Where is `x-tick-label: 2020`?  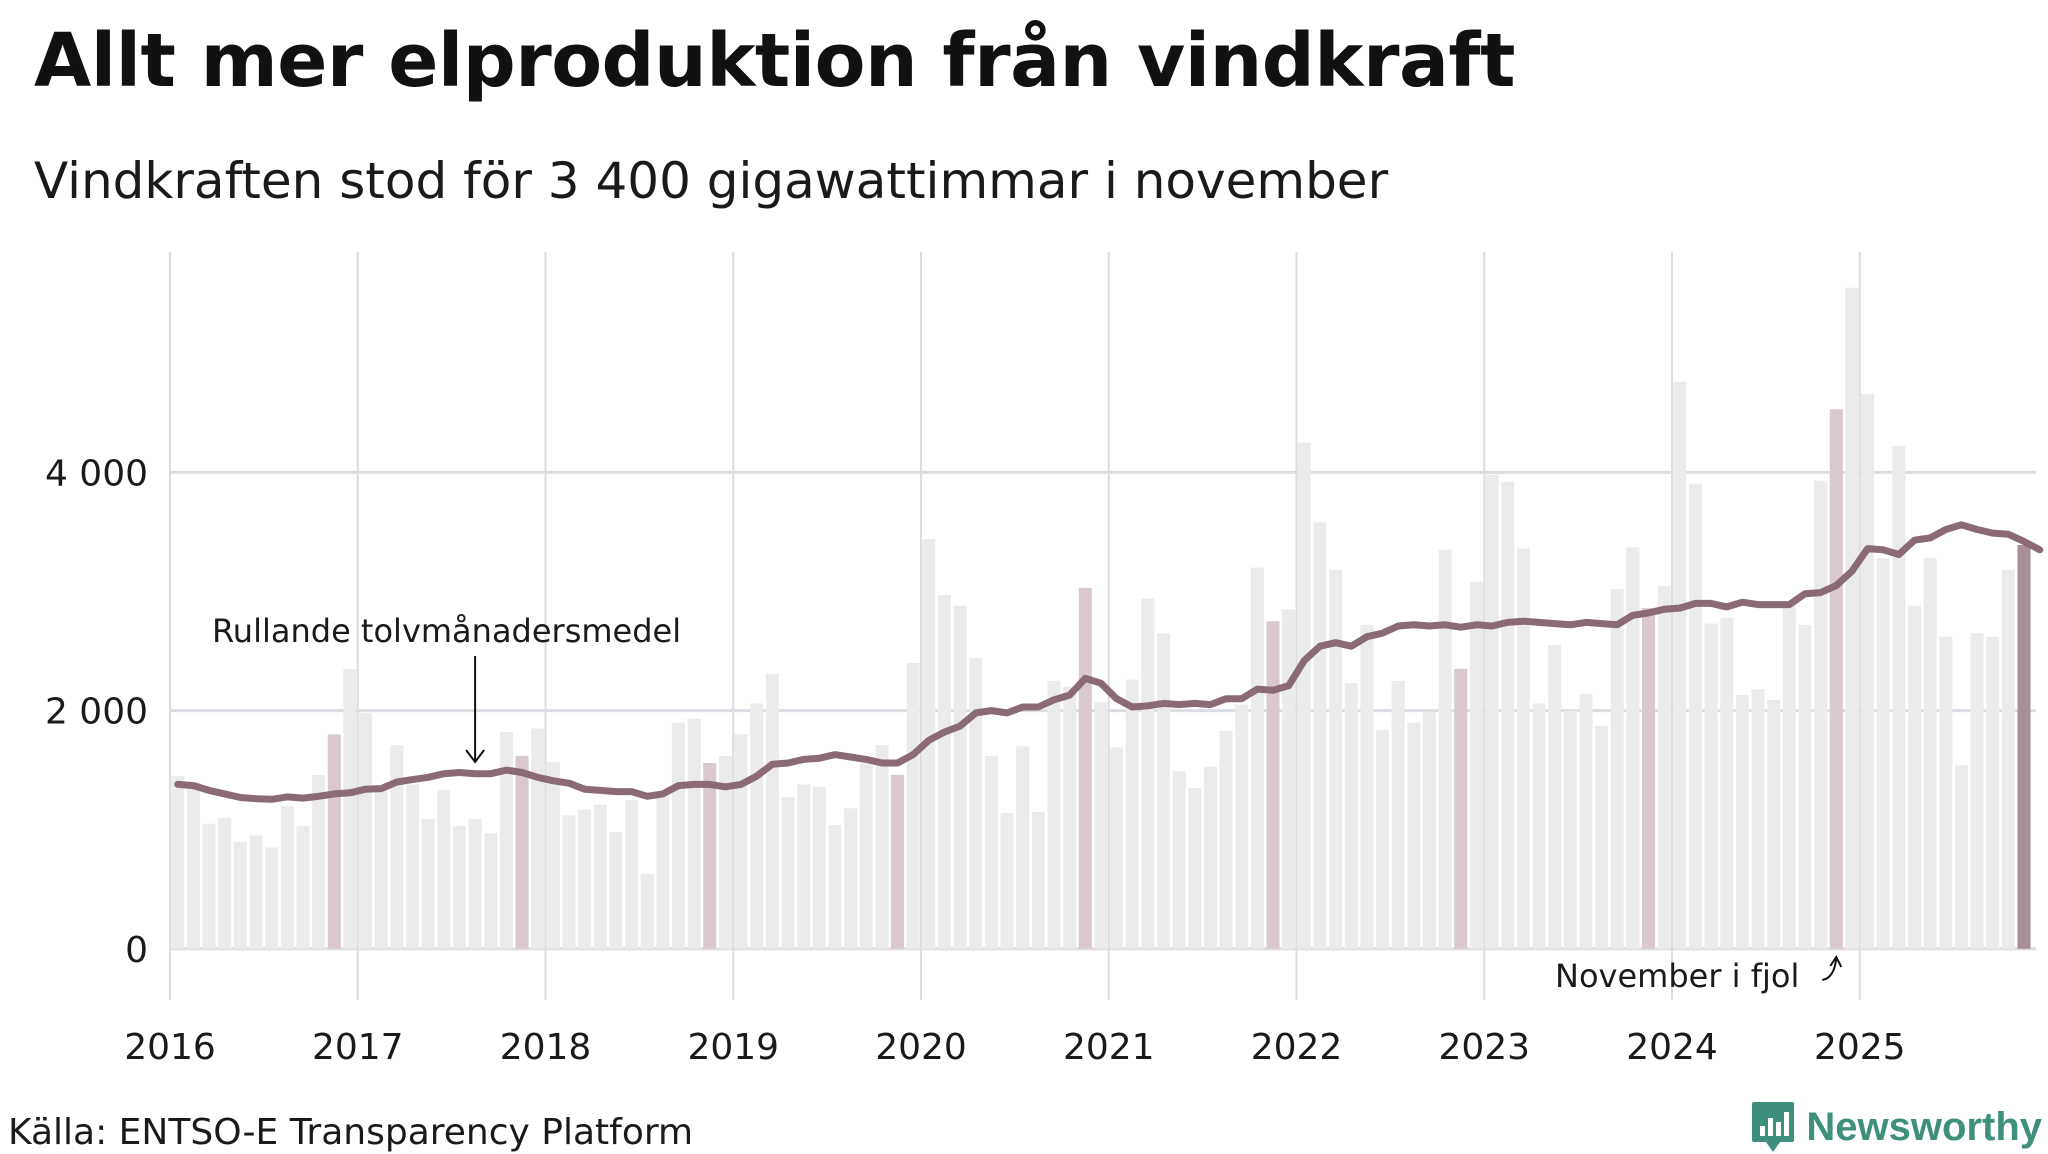 x-tick-label: 2020 is located at coordinates (921, 1047).